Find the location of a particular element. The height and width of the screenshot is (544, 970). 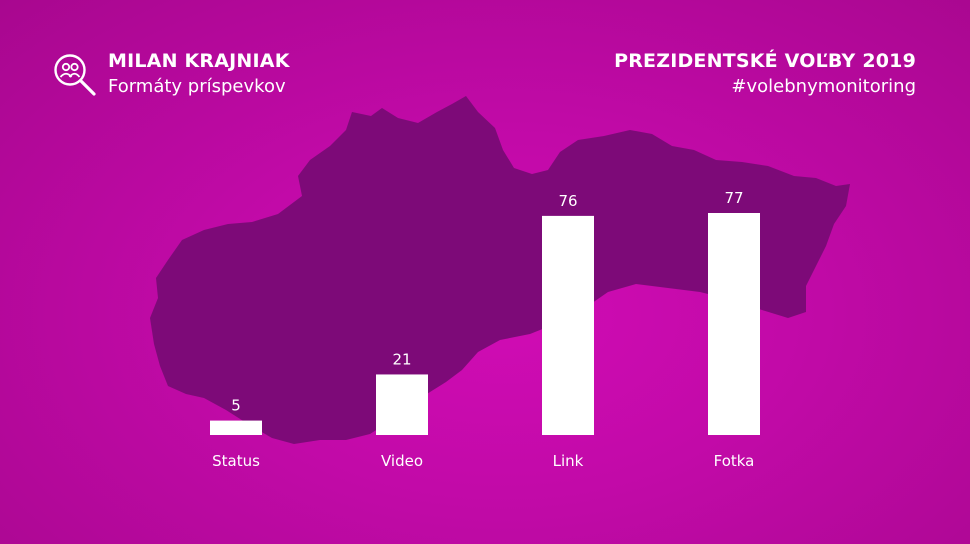

category-label-status: Status is located at coordinates (236, 461).